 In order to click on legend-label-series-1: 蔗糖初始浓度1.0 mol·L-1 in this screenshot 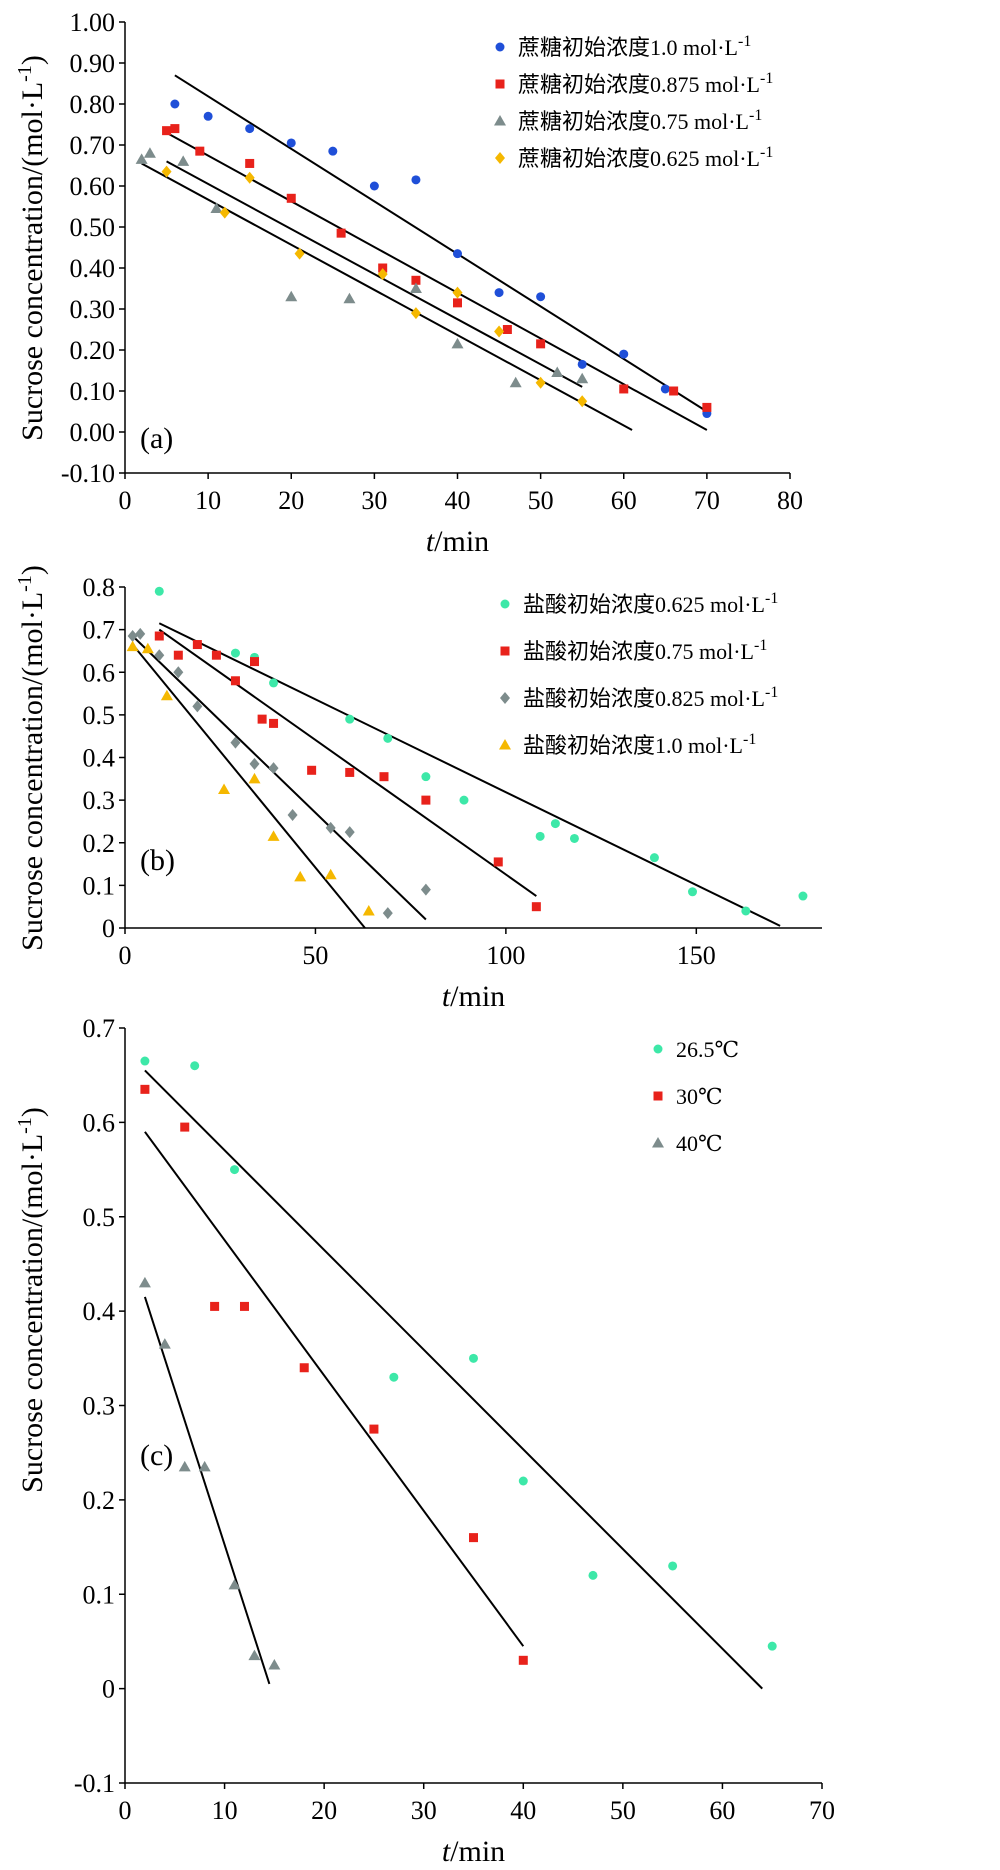, I will do `click(634, 46)`.